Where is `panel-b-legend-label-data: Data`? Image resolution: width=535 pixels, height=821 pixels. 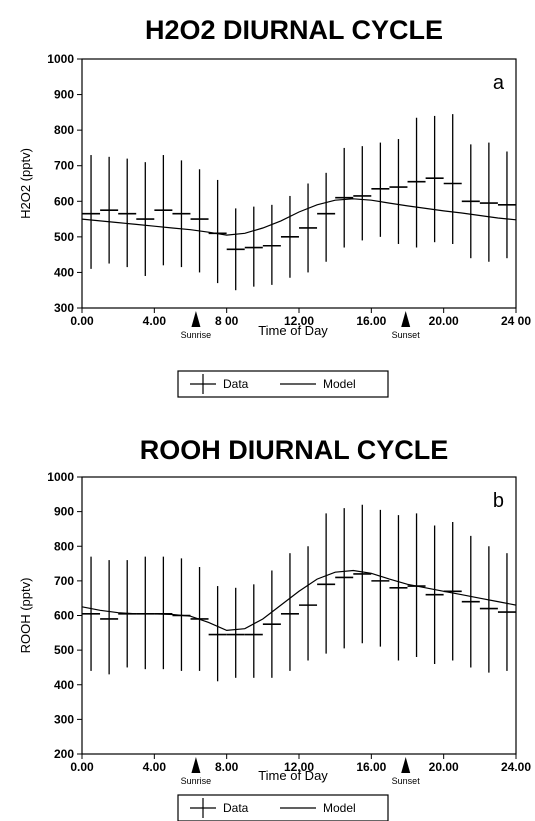 panel-b-legend-label-data: Data is located at coordinates (236, 808).